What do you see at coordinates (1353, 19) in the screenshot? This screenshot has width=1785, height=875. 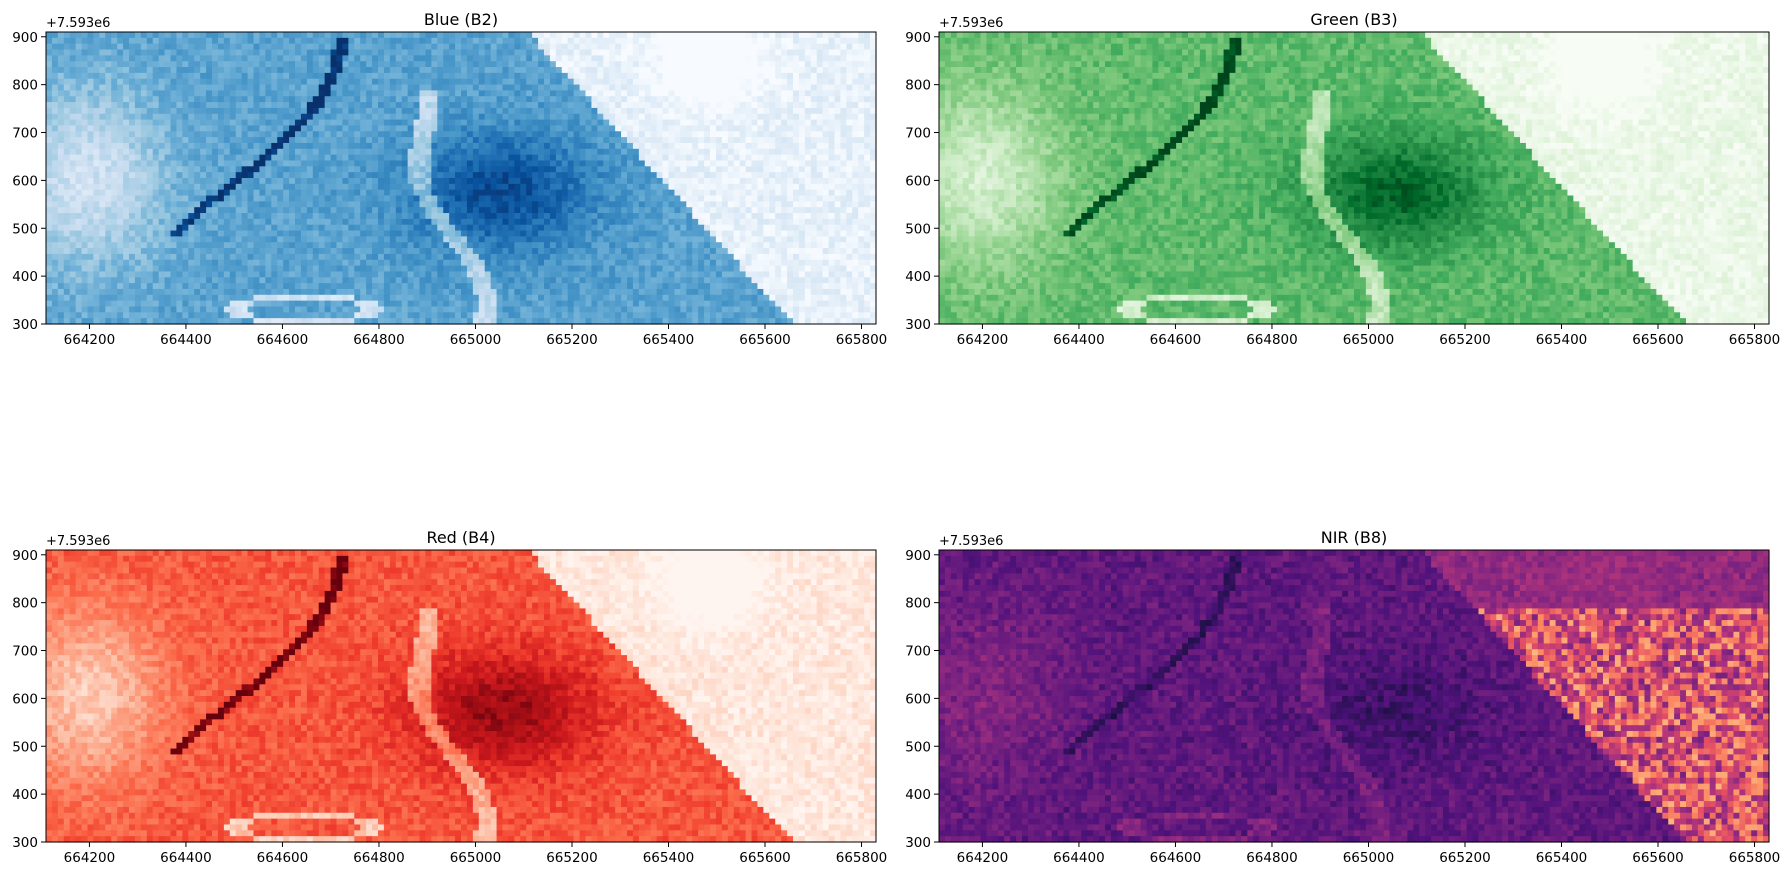 I see `subplot-title: Green (B3)` at bounding box center [1353, 19].